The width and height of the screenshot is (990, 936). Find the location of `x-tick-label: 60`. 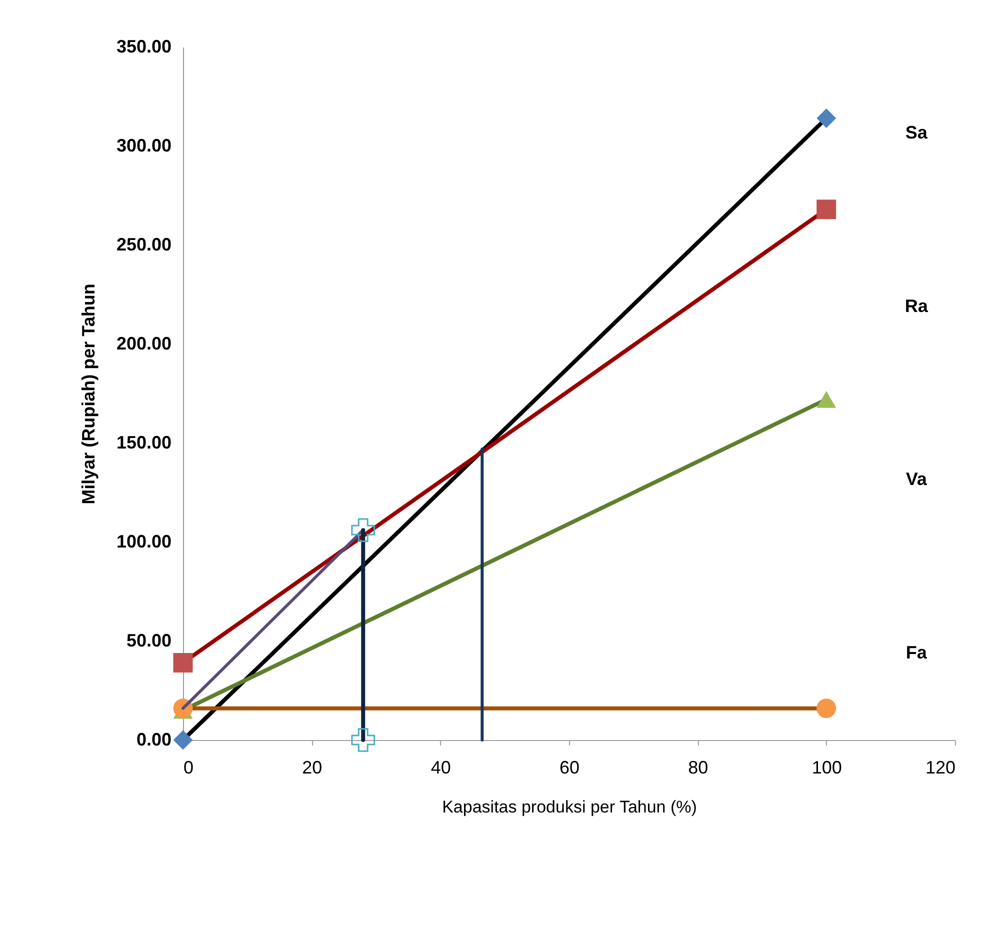

x-tick-label: 60 is located at coordinates (569, 768).